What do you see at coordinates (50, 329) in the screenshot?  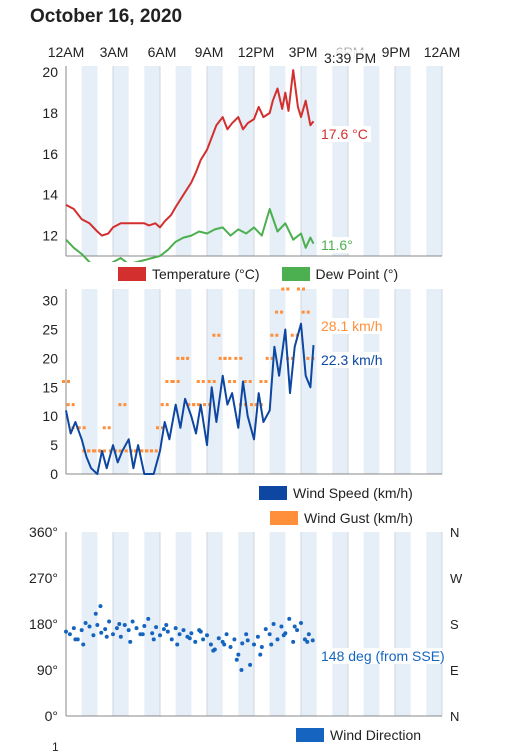 I see `y-tick-label: 25` at bounding box center [50, 329].